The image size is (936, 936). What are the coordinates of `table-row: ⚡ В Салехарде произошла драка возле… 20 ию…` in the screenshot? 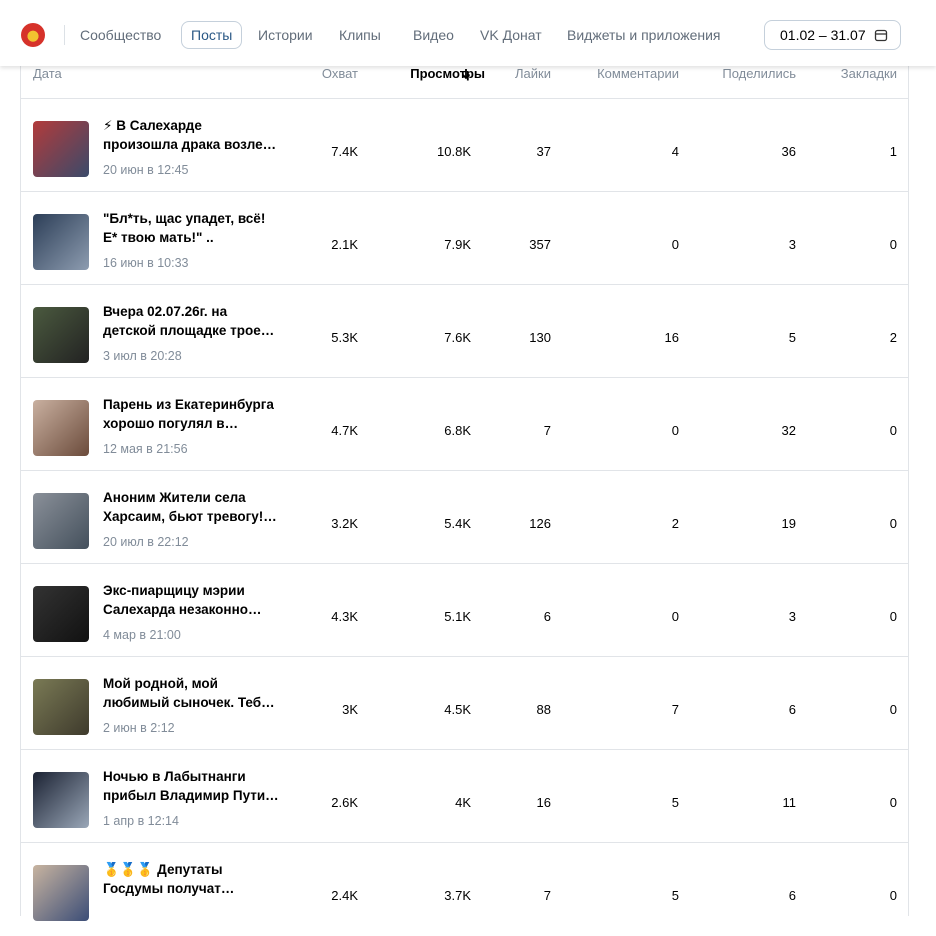 It's located at (464, 145).